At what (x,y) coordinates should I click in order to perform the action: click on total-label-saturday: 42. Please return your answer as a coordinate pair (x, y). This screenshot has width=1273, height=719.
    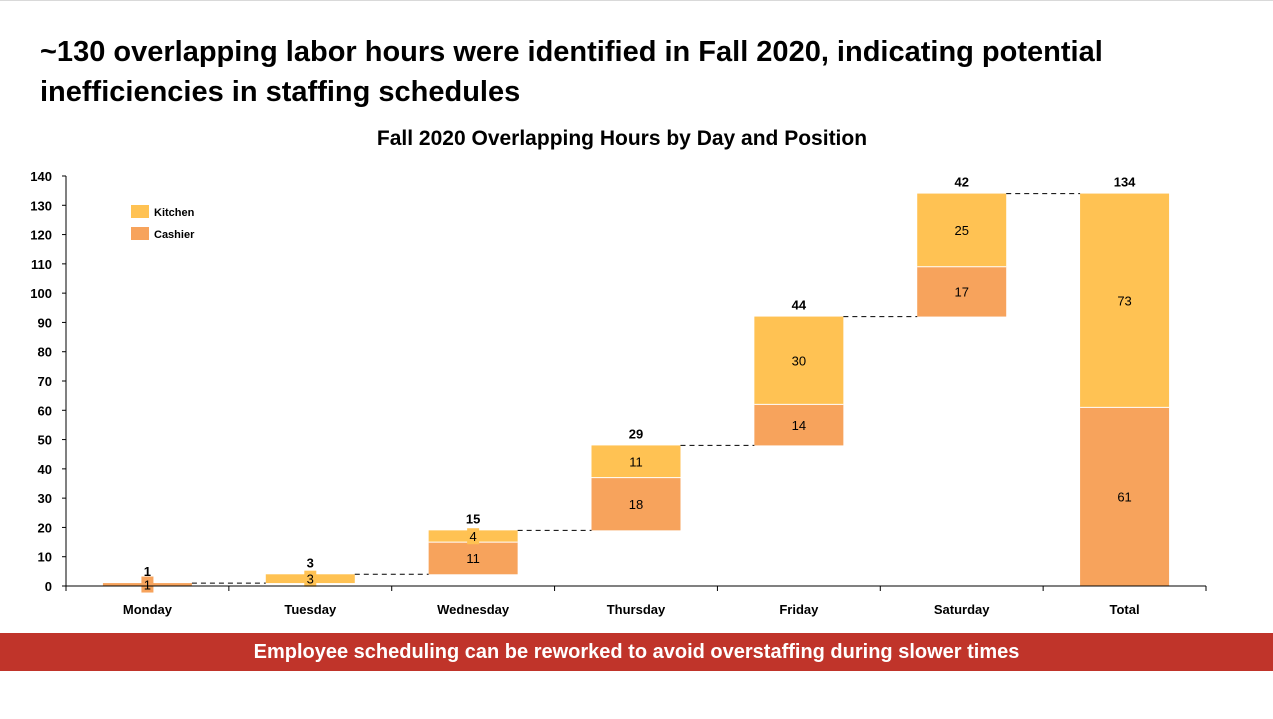
    Looking at the image, I should click on (961, 182).